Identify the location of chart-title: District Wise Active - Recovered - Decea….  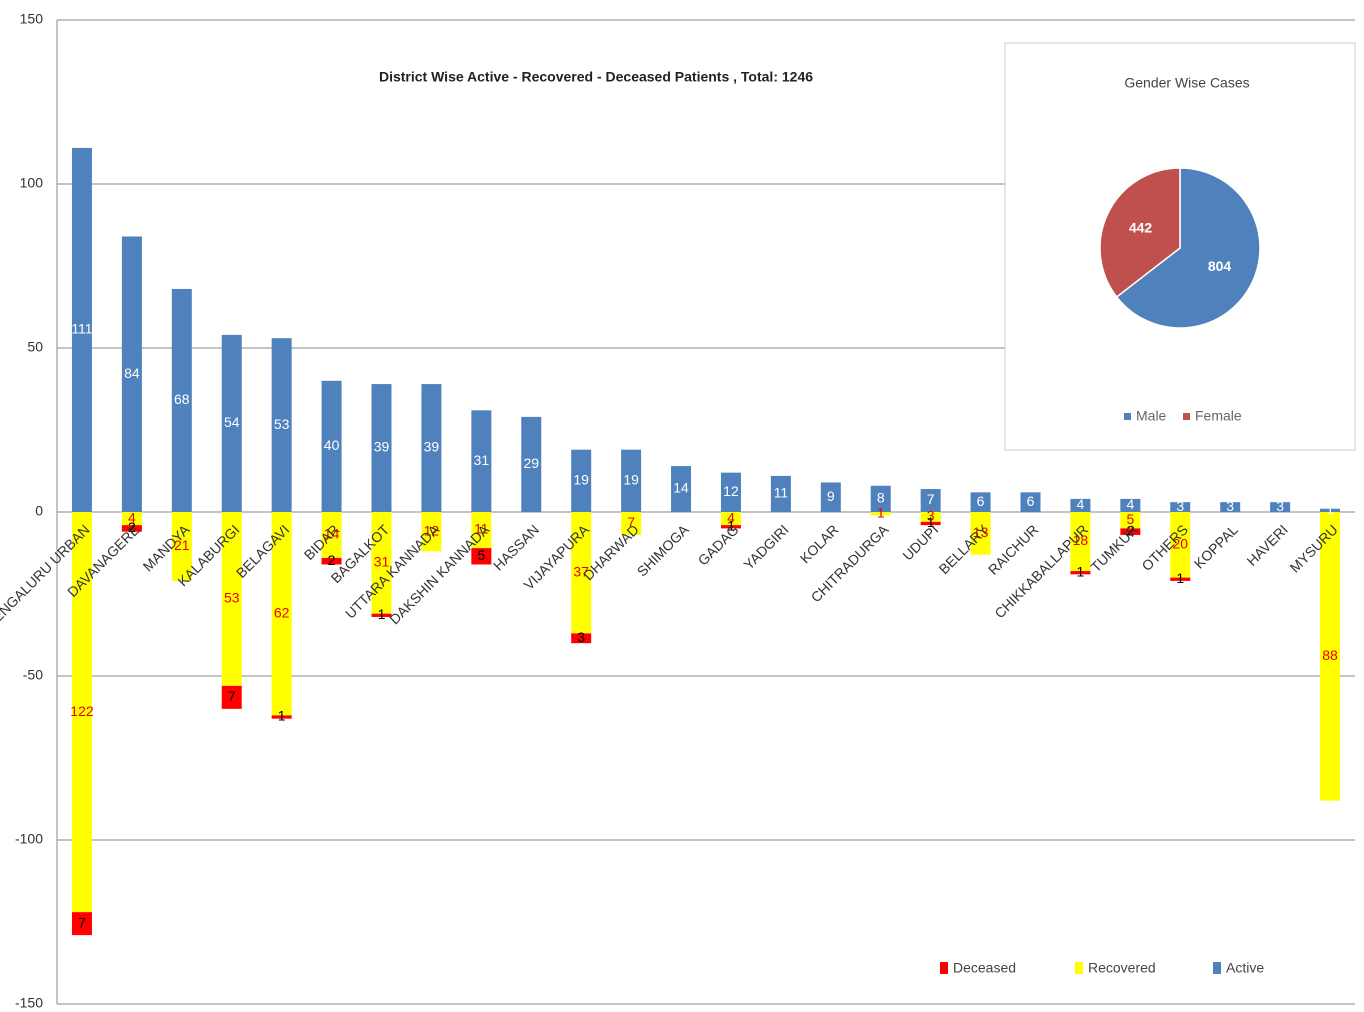
(596, 77).